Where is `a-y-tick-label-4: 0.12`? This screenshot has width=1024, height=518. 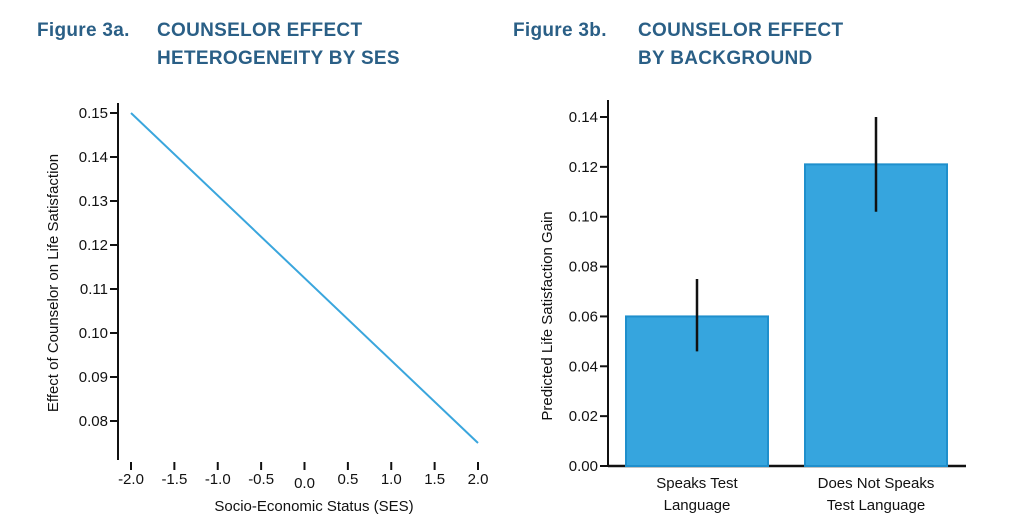 a-y-tick-label-4: 0.12 is located at coordinates (93, 245).